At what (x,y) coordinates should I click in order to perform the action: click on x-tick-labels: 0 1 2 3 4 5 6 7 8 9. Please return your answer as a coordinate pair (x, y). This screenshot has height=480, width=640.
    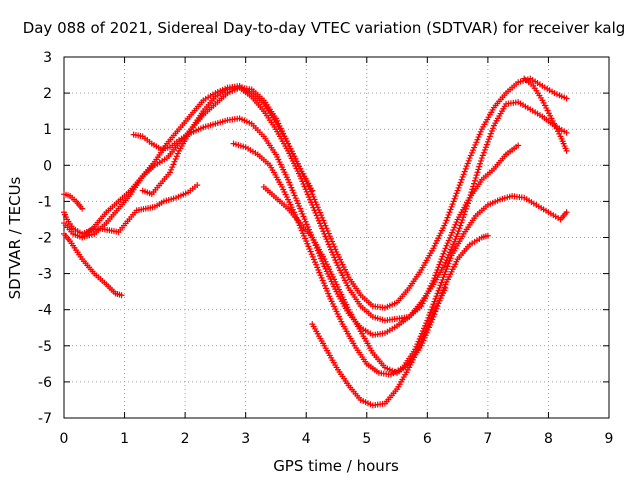
    Looking at the image, I should click on (337, 439).